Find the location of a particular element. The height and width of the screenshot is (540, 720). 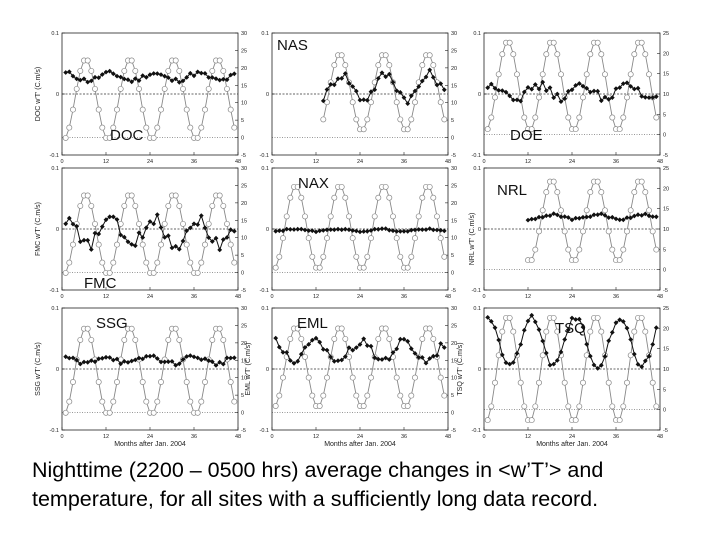

x-tick-label: 0 is located at coordinates (483, 162).